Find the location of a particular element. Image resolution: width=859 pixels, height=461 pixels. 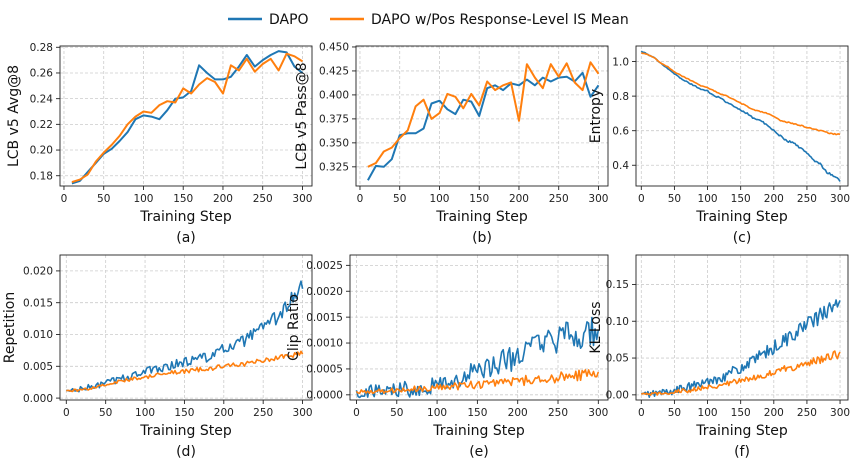

y-tick-label: 0.0020 is located at coordinates (324, 292).